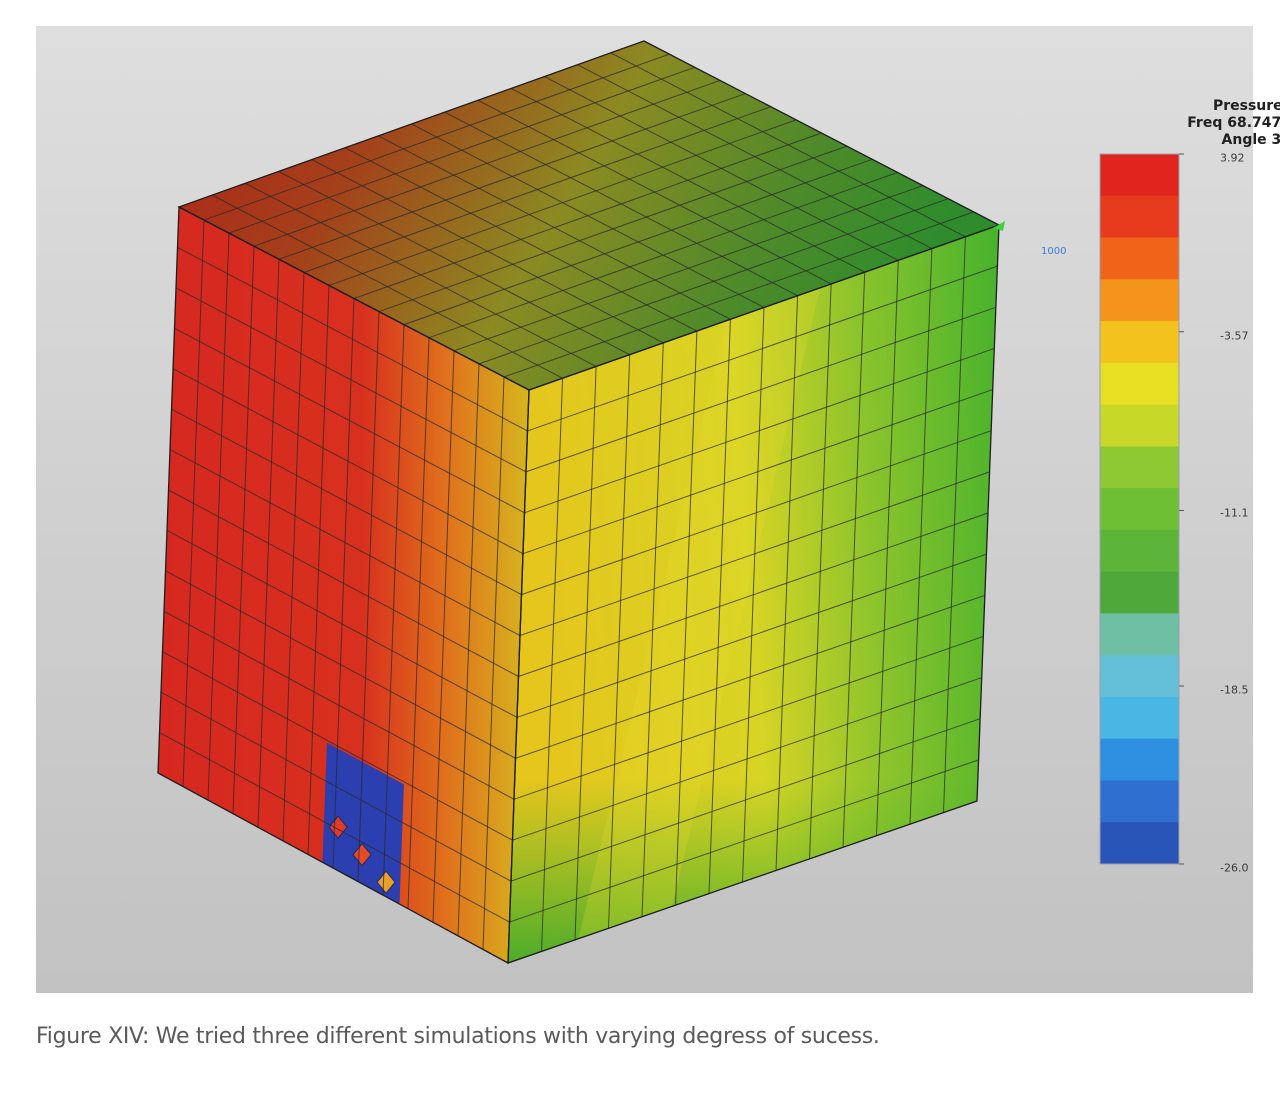 Image resolution: width=1280 pixels, height=1093 pixels. I want to click on legend-title: Pressures Freq 68.7477 Angle 33, so click(1218, 123).